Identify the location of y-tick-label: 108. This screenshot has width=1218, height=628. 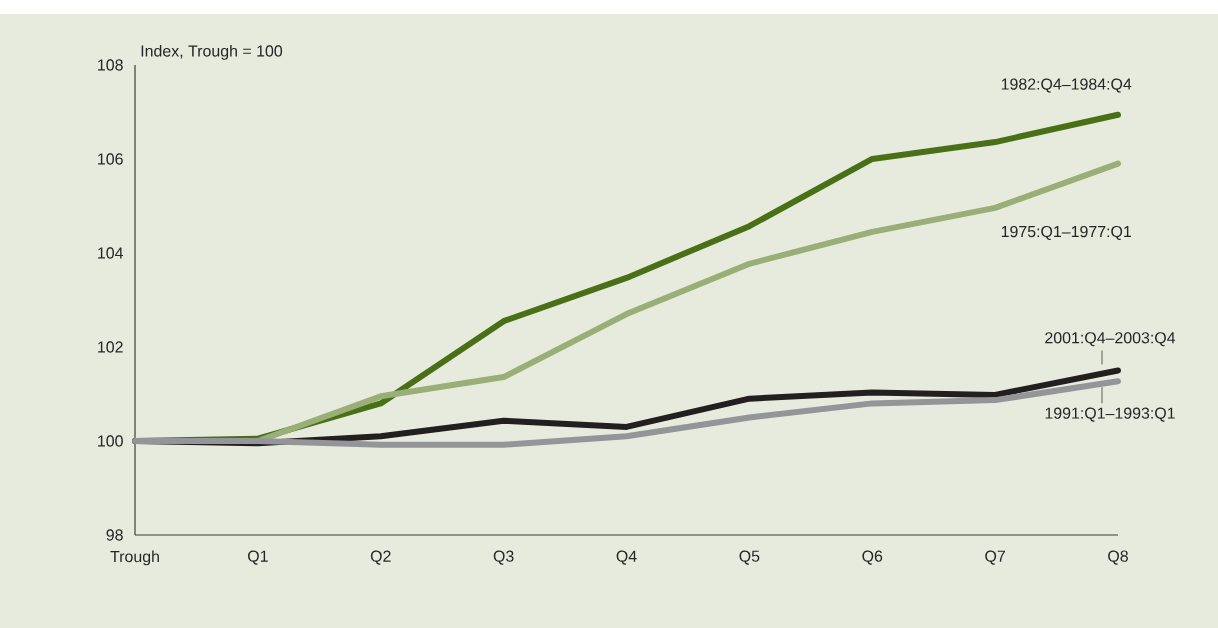
(110, 65).